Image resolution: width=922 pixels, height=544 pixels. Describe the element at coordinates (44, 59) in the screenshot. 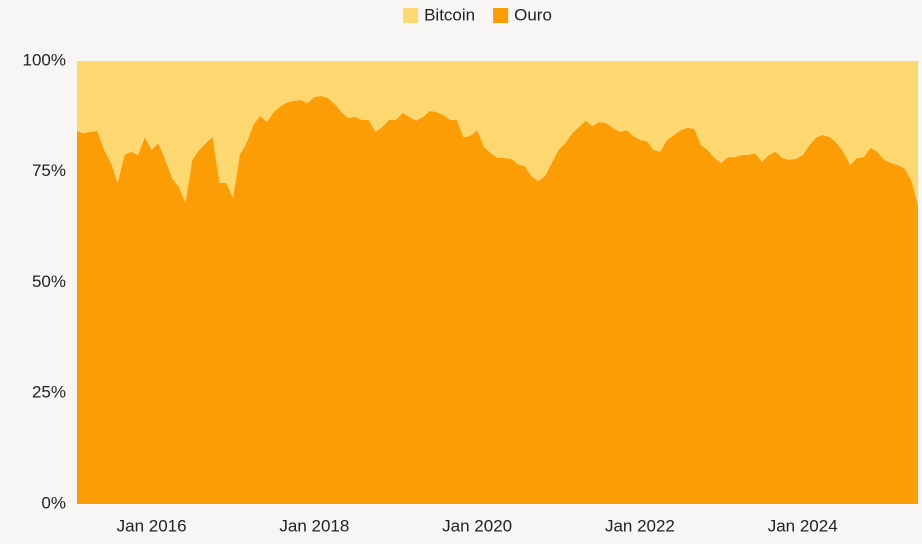

I see `y-tick-label: 100%` at that location.